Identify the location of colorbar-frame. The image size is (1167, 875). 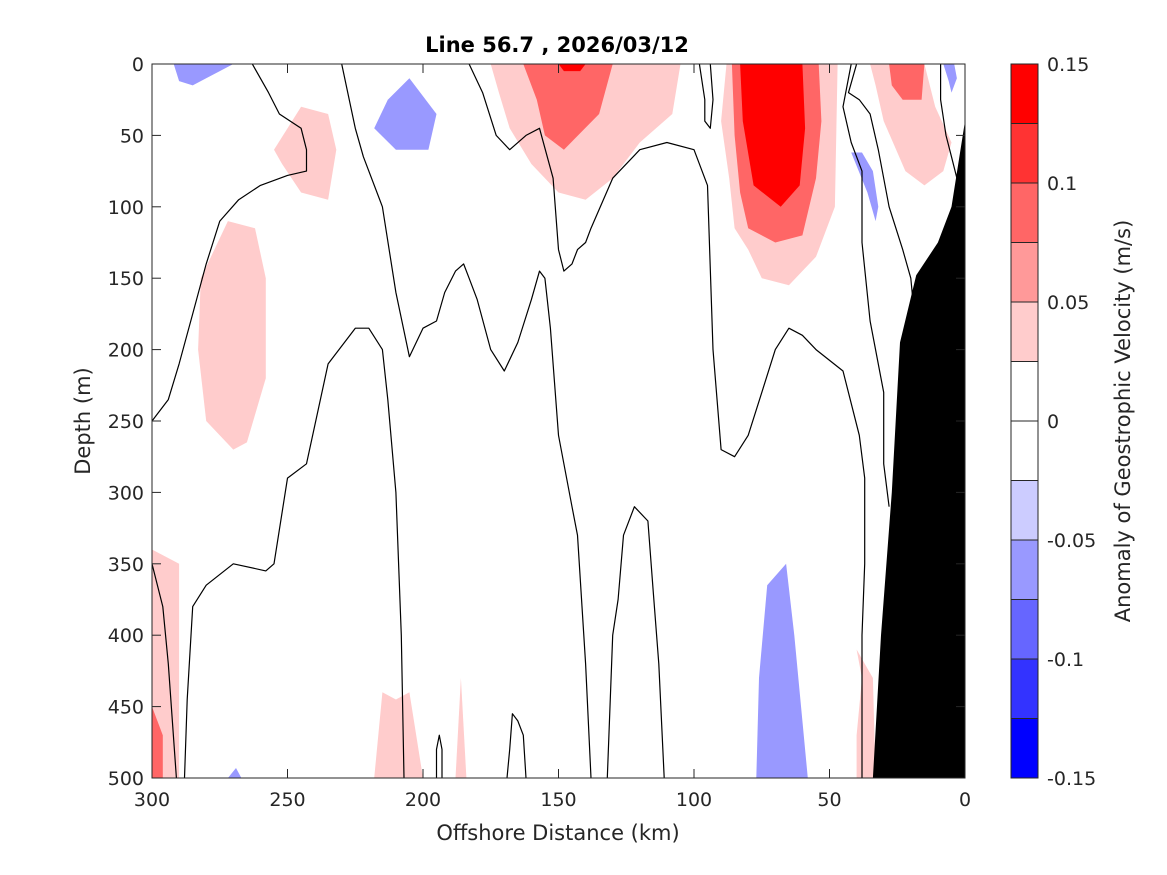
(1024, 421).